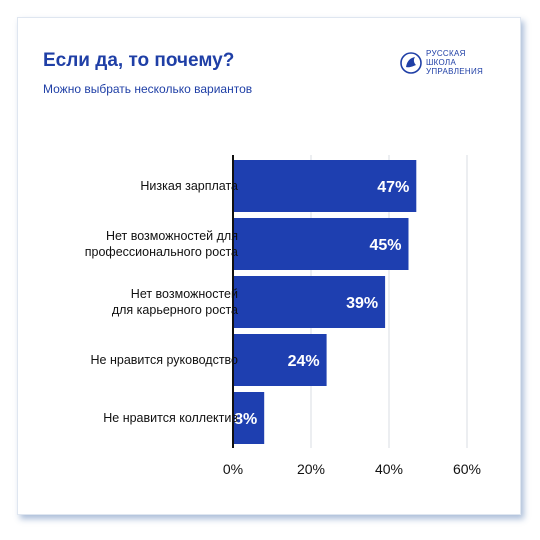 The width and height of the screenshot is (540, 540). I want to click on bar-value-label: 47%, so click(393, 187).